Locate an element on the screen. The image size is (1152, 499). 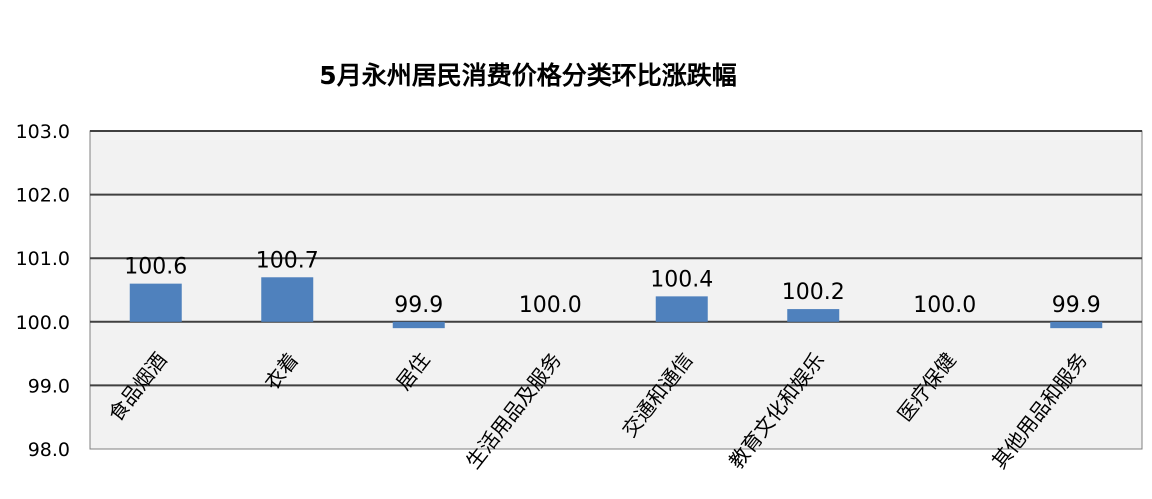
y-tick-label: 98.0 is located at coordinates (49, 450).